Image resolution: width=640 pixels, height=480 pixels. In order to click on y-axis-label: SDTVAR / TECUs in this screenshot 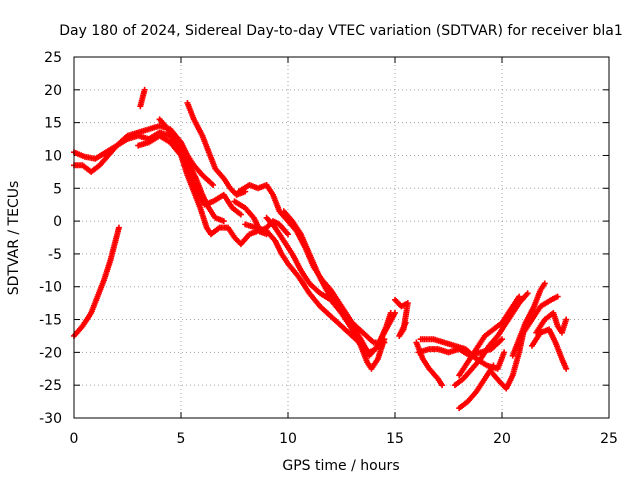, I will do `click(14, 238)`.